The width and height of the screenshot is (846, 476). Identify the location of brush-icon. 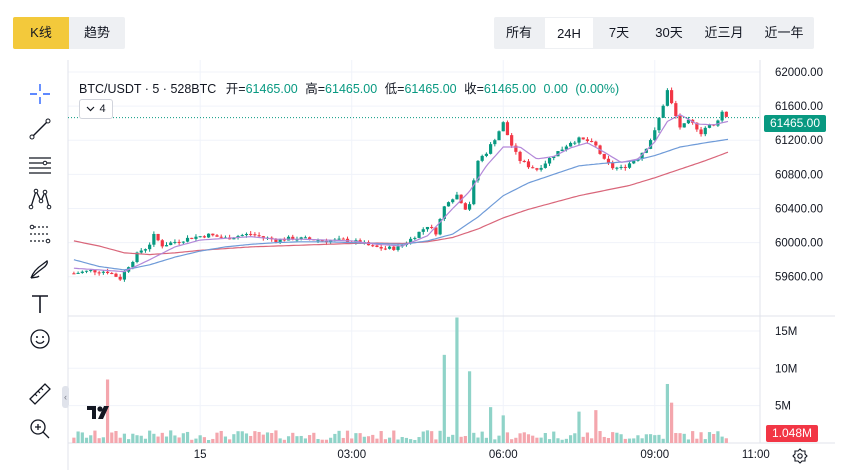
(40, 269).